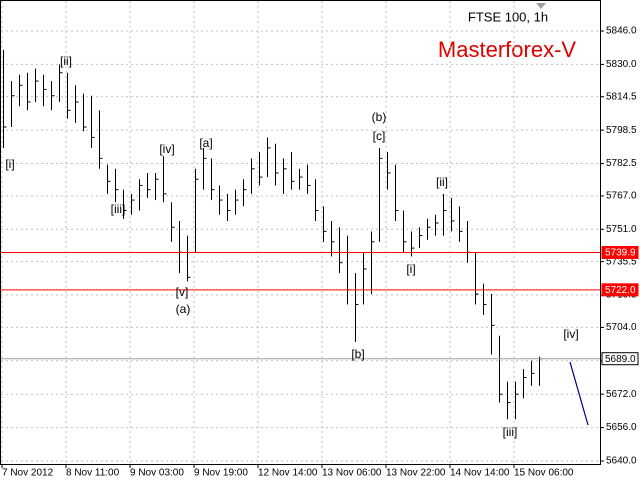 This screenshot has width=640, height=480. I want to click on y-tick-label: 5735.5, so click(621, 261).